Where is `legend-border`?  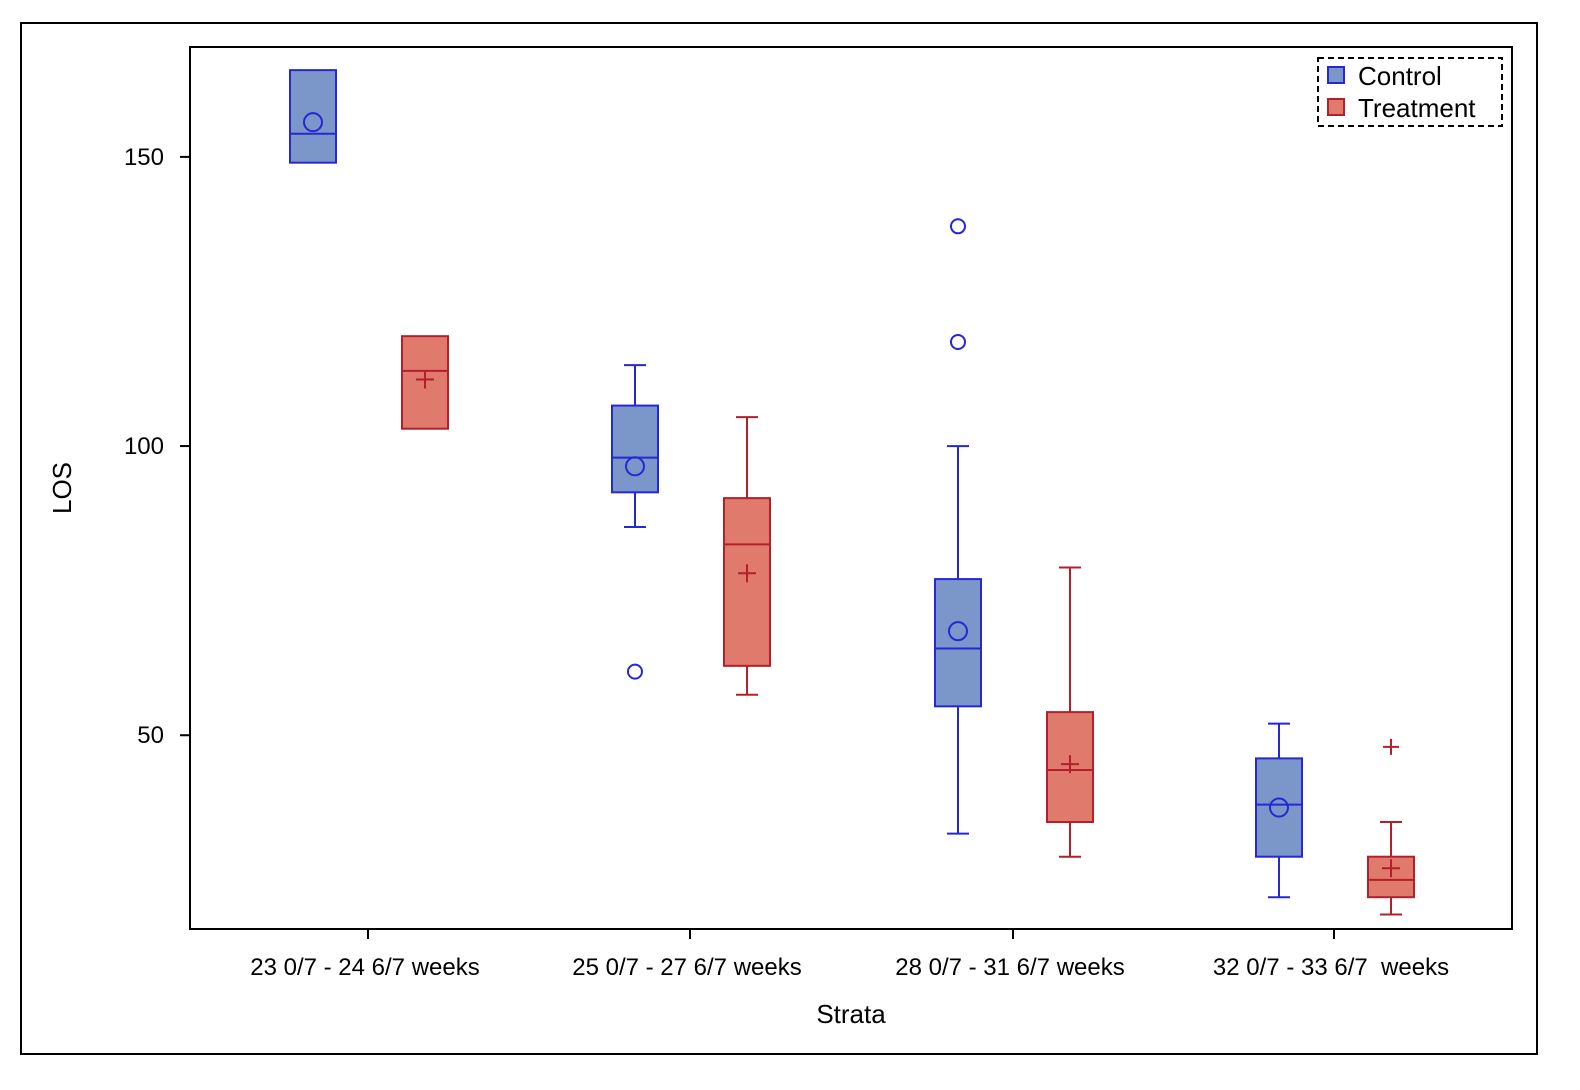 legend-border is located at coordinates (1410, 92).